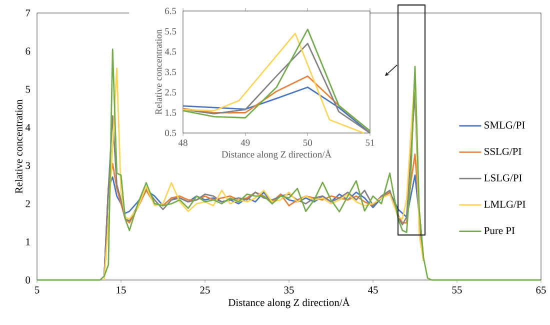 This screenshot has height=325, width=550. I want to click on x-tick-label: 5, so click(37, 290).